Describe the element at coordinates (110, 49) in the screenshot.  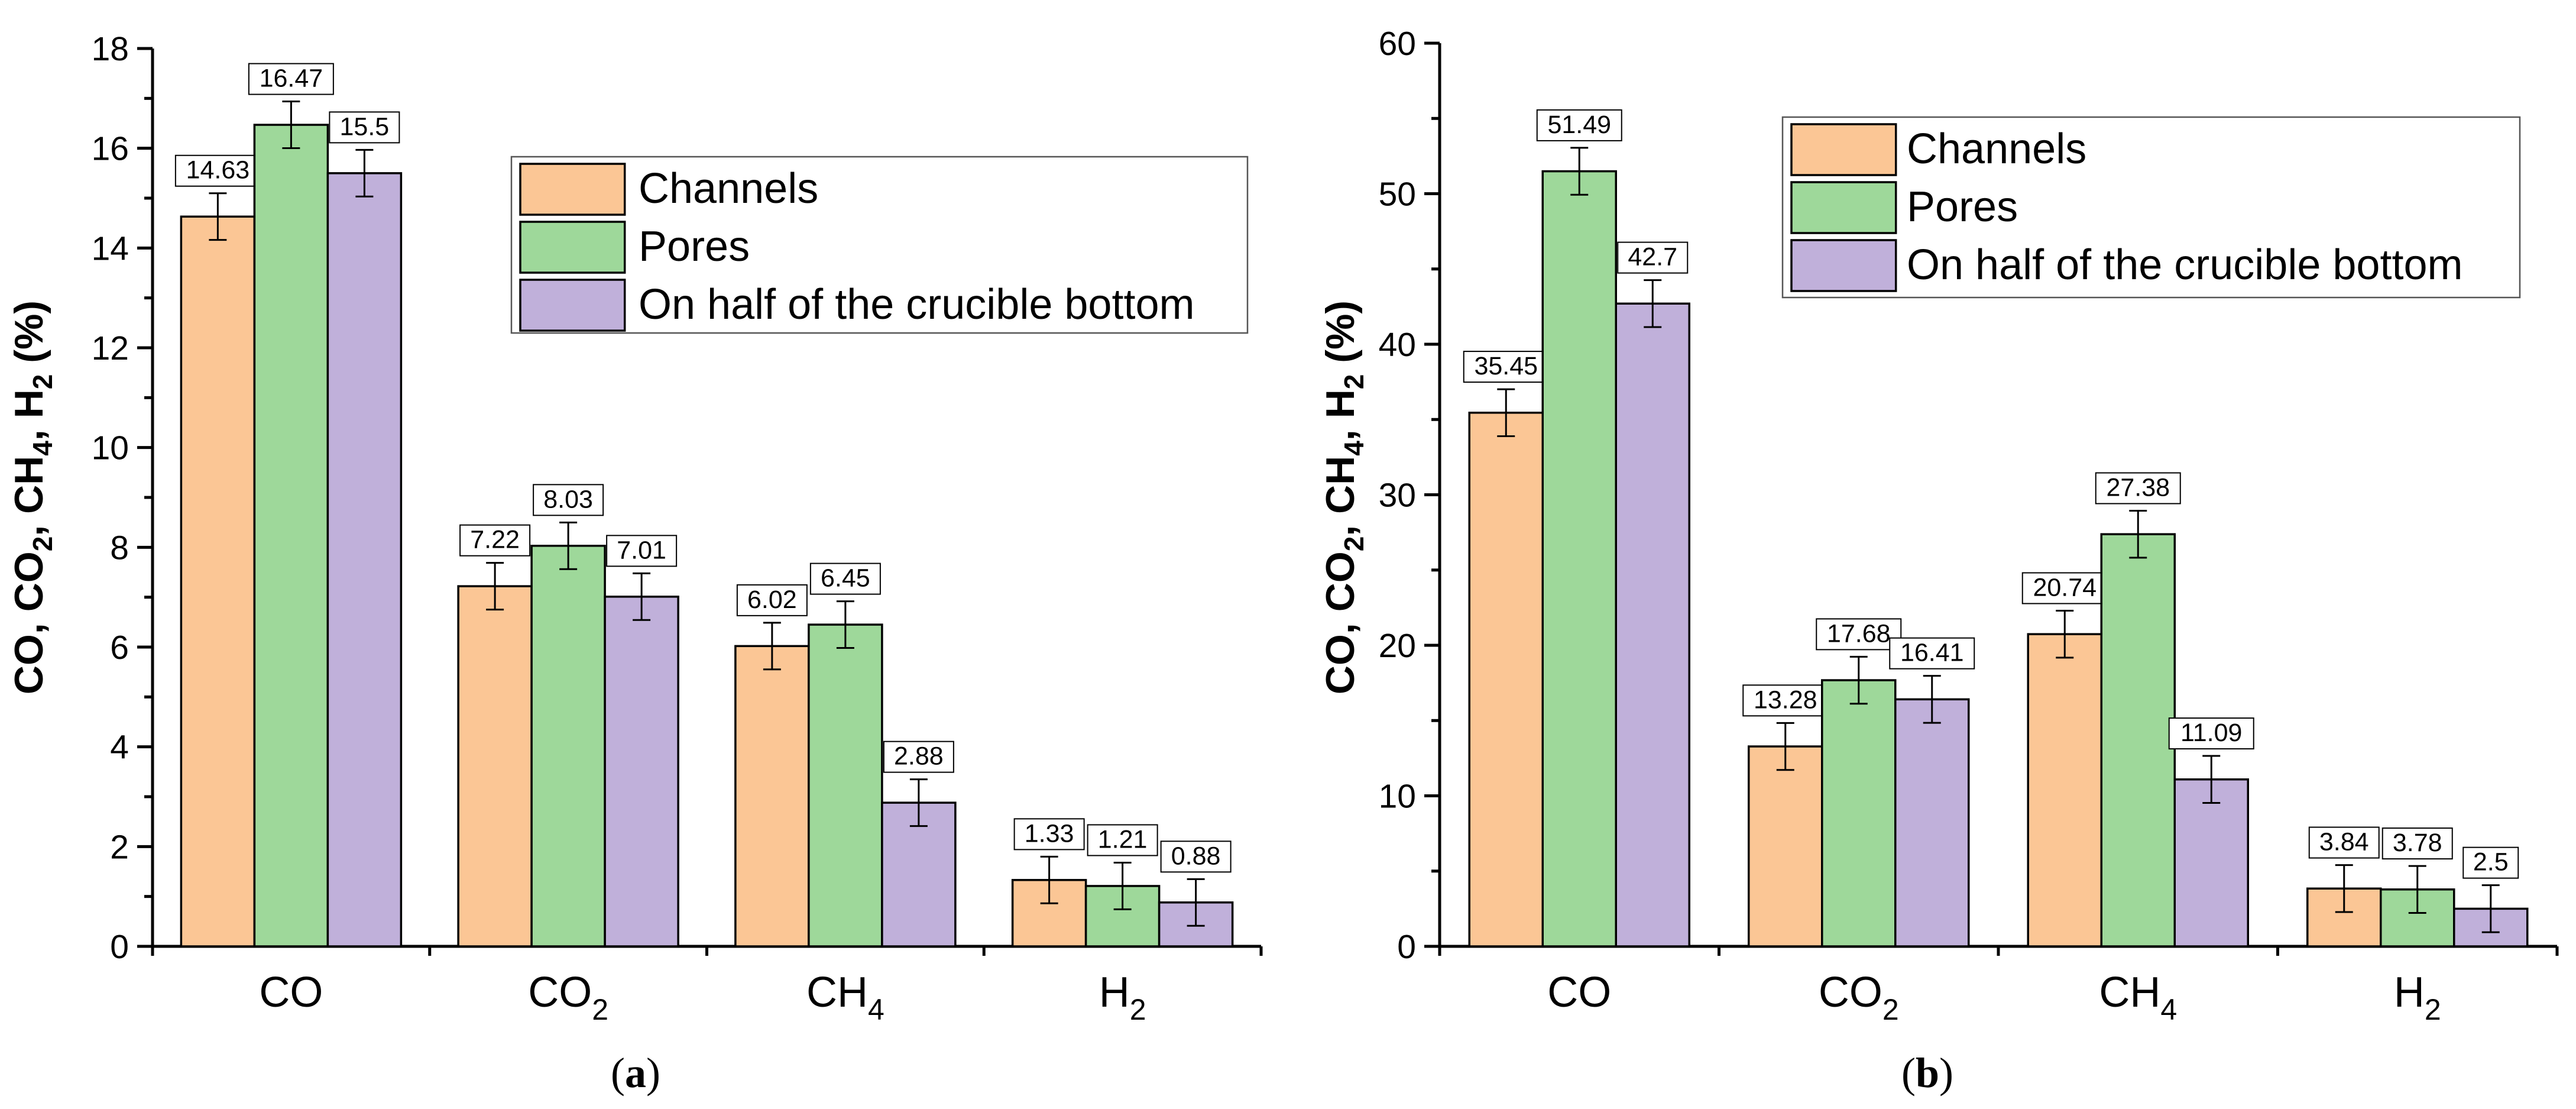
I see `y-tick-label: 18` at that location.